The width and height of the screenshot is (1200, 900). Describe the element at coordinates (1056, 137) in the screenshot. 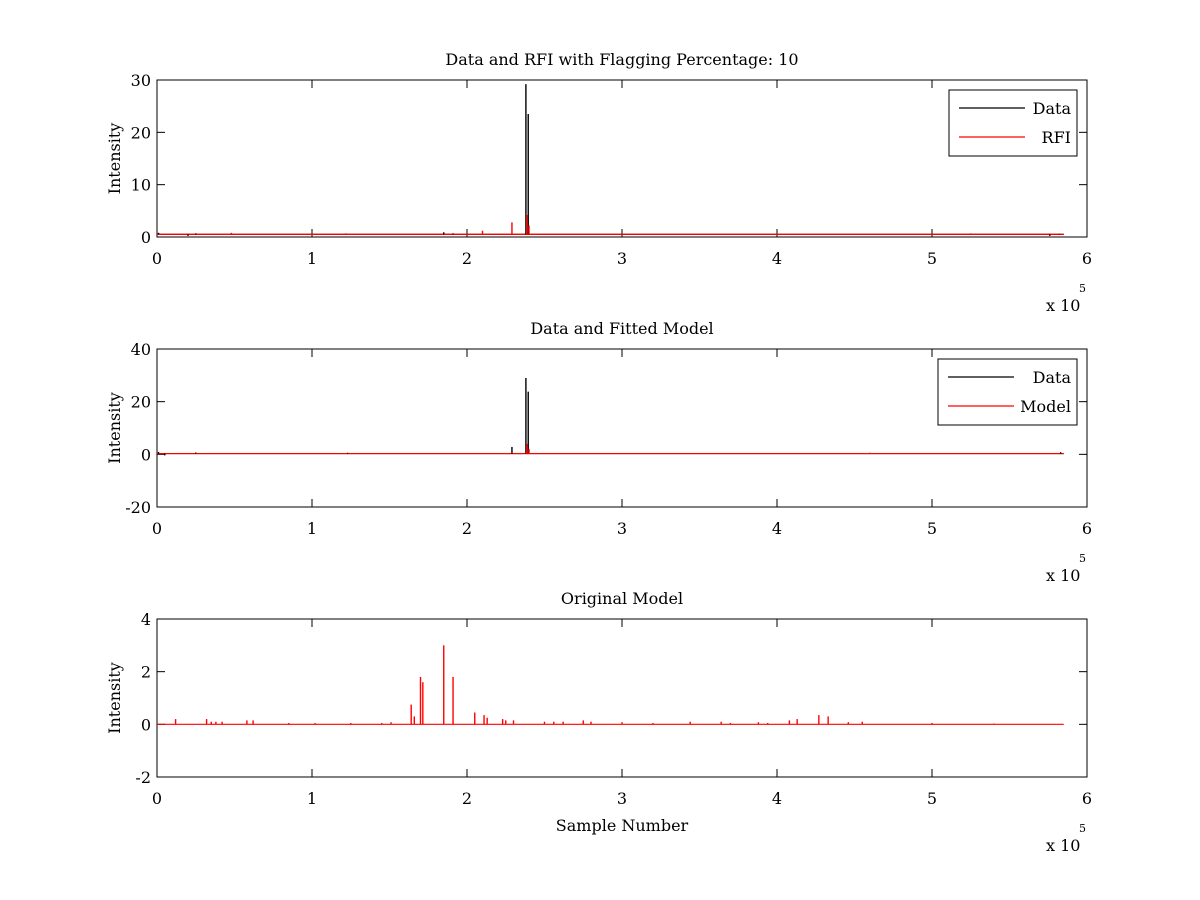

I see `legend-entry: RFI` at that location.